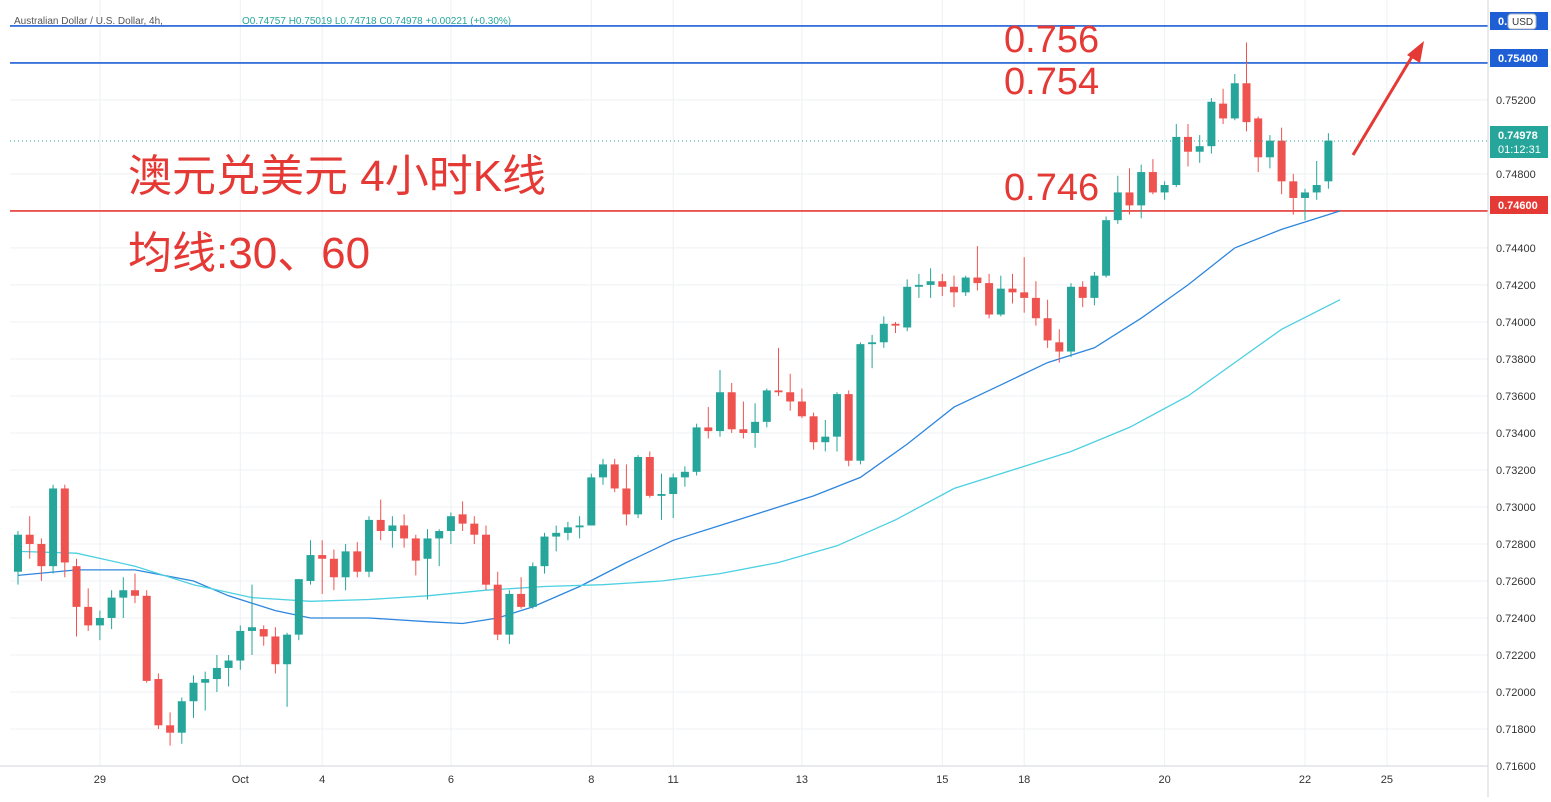 The height and width of the screenshot is (802, 1551). I want to click on currency-button: USD, so click(1522, 21).